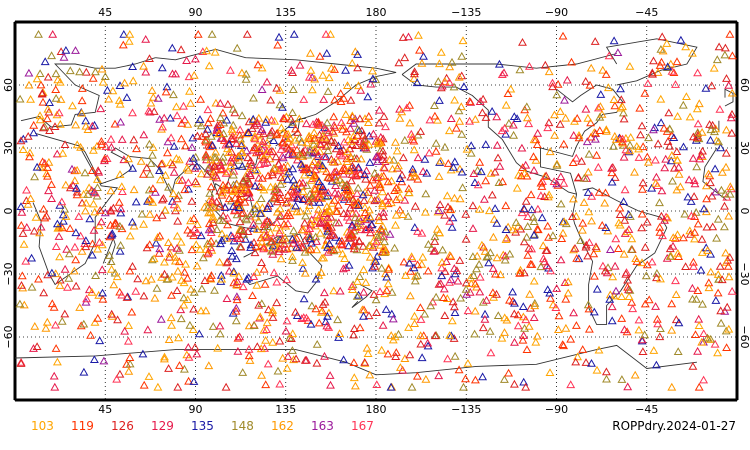 Image resolution: width=750 pixels, height=450 pixels. I want to click on longitude-ticks-top: 45 90 135 180 −135 −90 −45, so click(378, 12).